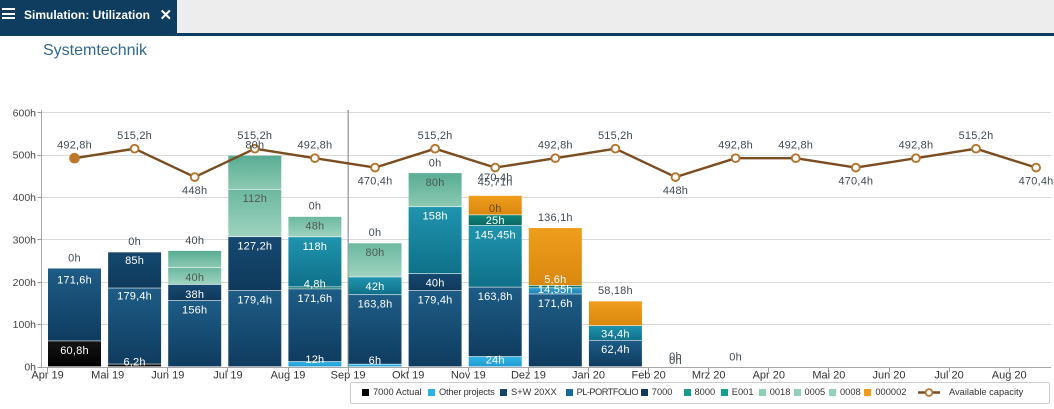 Image resolution: width=1054 pixels, height=409 pixels. Describe the element at coordinates (555, 218) in the screenshot. I see `svg-text: 136,1h` at that location.